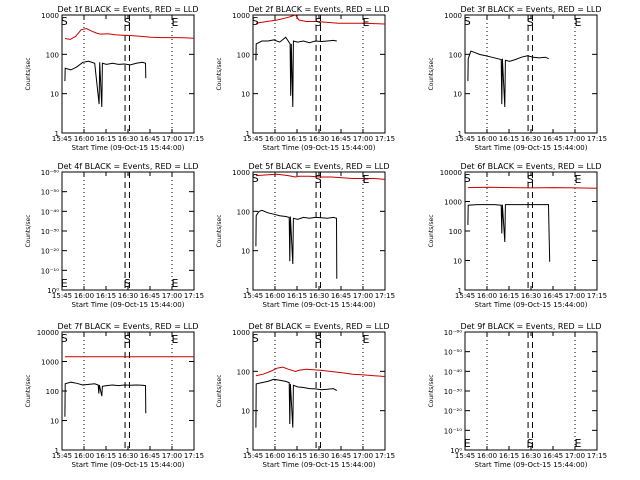 Image resolution: width=640 pixels, height=480 pixels. I want to click on y-tick-label: 10⁻²⁰, so click(50, 252).